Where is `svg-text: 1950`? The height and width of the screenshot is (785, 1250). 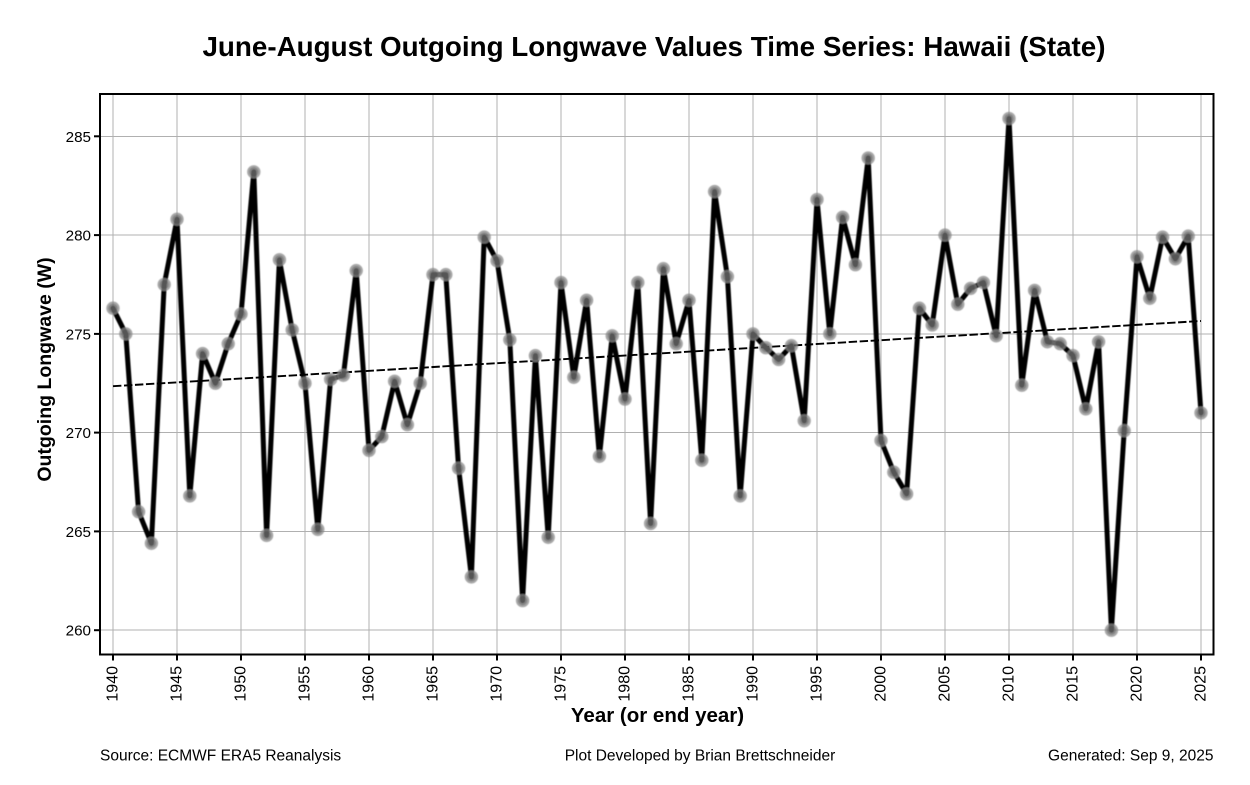
svg-text: 1950 is located at coordinates (241, 684).